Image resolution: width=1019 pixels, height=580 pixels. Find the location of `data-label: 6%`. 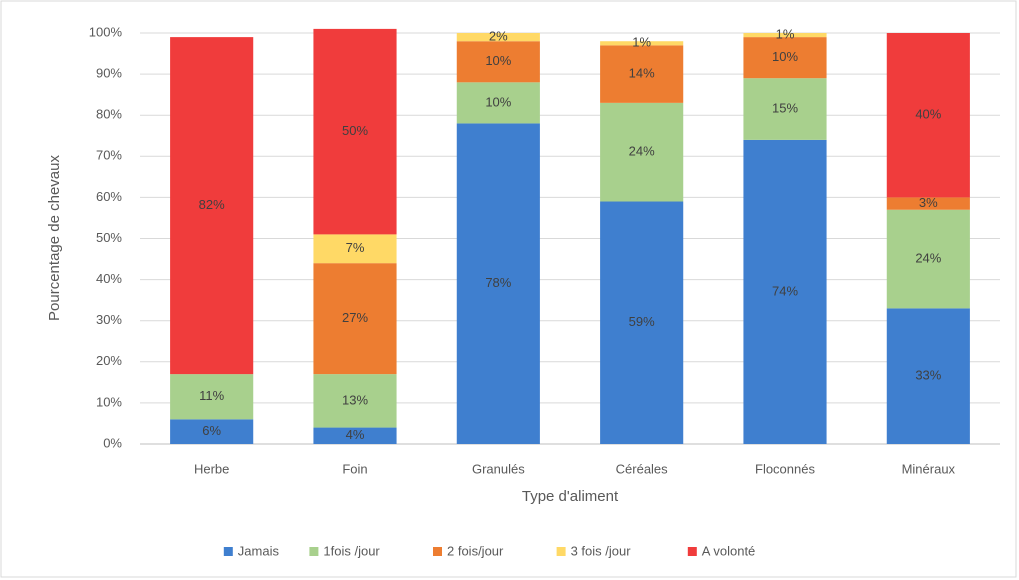

data-label: 6% is located at coordinates (211, 430).